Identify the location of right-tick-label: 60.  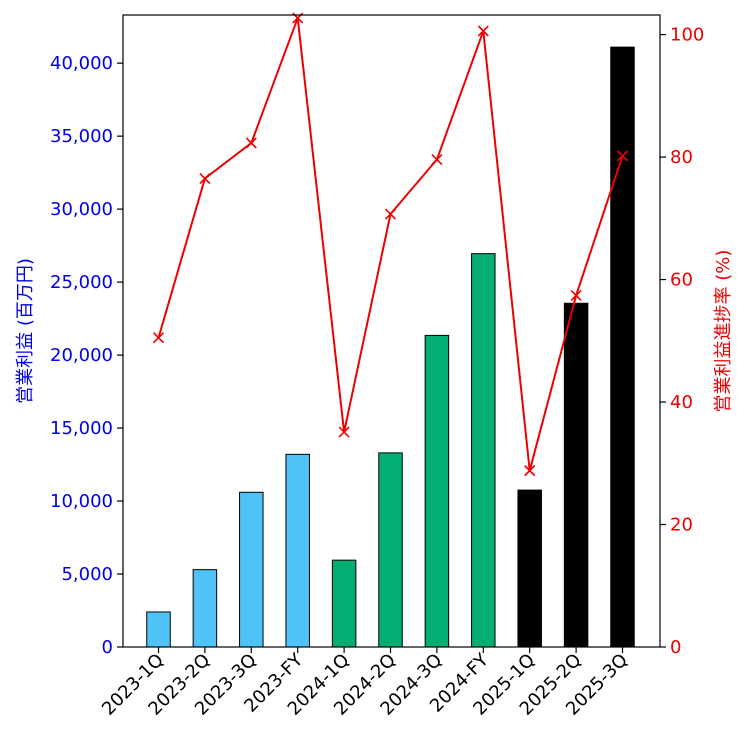
(681, 280).